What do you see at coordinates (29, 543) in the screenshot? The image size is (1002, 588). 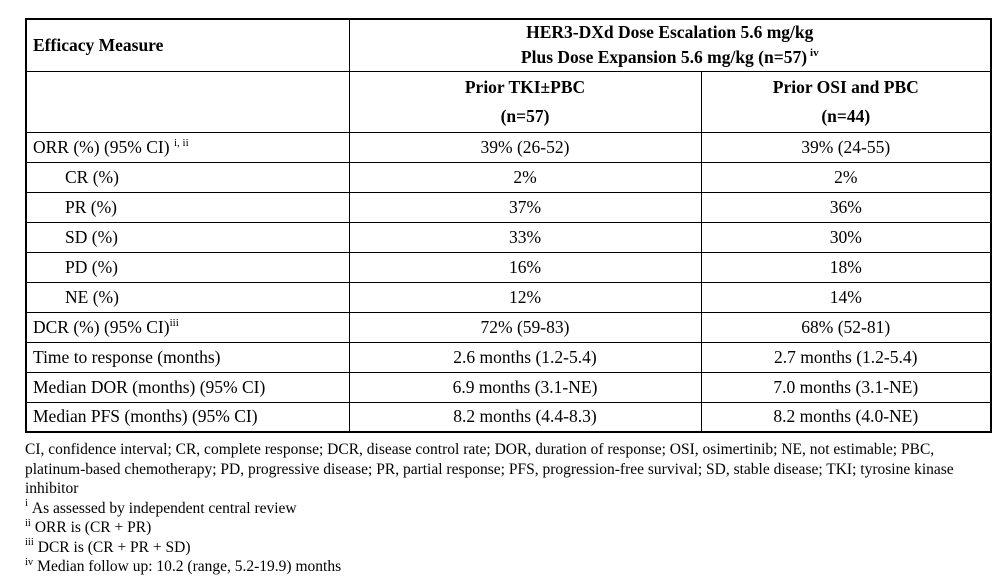 I see `footnote-marker-iii: iii` at bounding box center [29, 543].